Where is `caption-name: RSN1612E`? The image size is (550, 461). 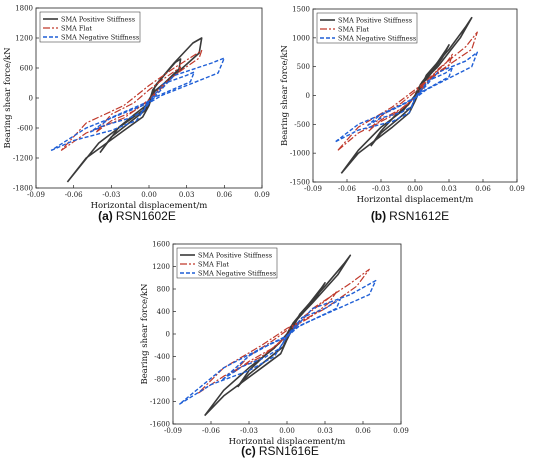
caption-name: RSN1612E is located at coordinates (419, 216).